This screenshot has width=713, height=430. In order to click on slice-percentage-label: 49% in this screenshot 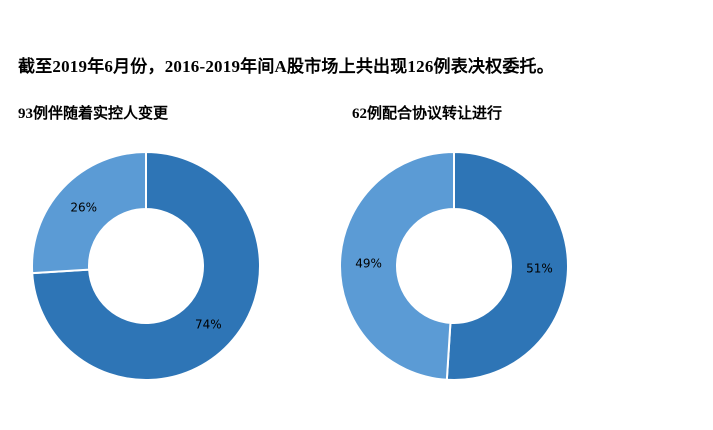, I will do `click(368, 263)`.